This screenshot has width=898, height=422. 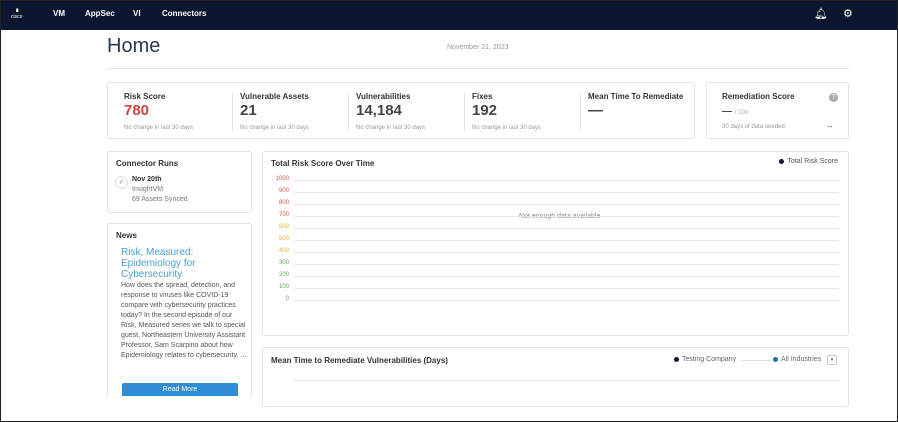 I want to click on metric-value: 780, so click(x=137, y=110).